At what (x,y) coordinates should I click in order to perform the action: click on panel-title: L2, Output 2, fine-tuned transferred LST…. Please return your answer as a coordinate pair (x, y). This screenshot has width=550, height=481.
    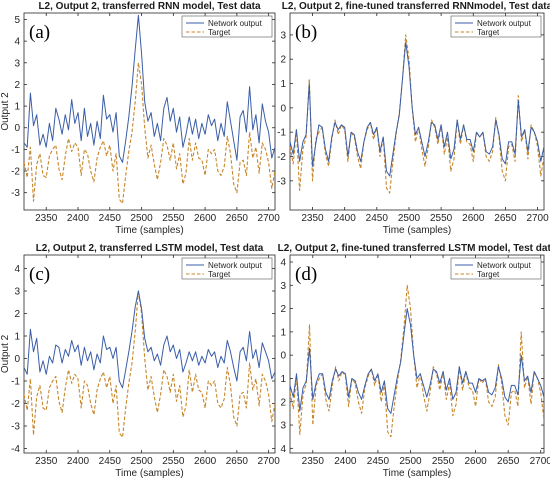
    Looking at the image, I should click on (414, 248).